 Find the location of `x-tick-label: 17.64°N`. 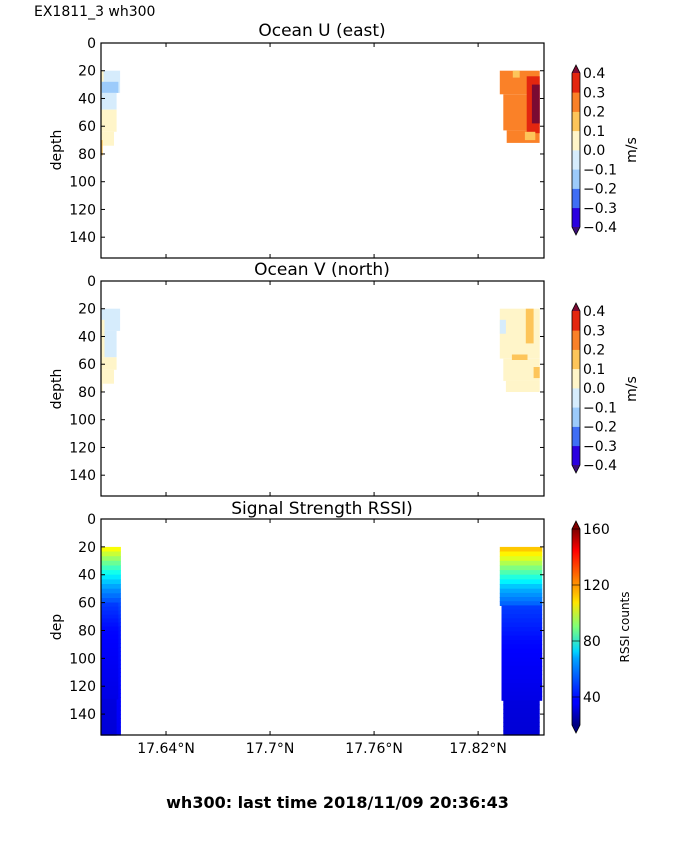

x-tick-label: 17.64°N is located at coordinates (166, 749).